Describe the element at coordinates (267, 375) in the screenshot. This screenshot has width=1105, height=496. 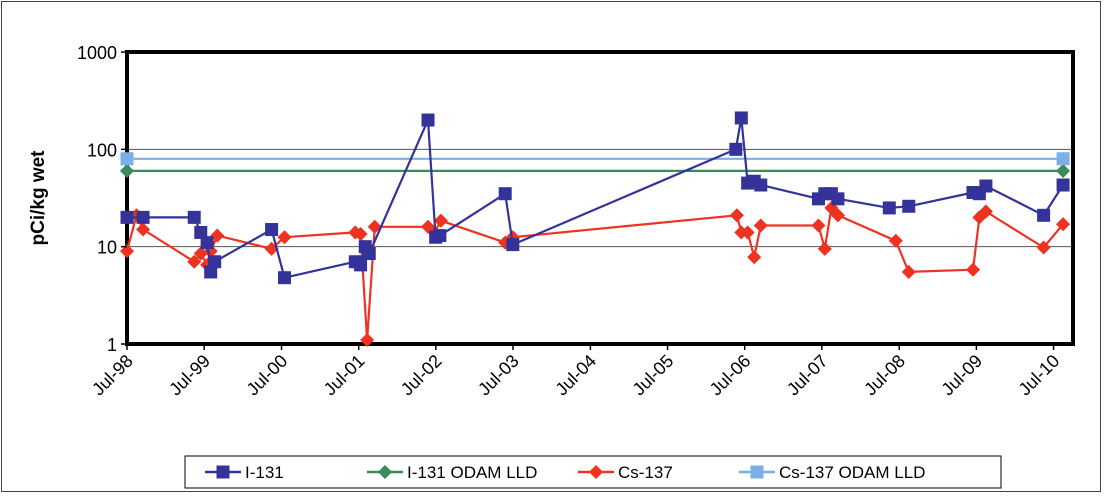
I see `x-tick-label: Jul-00` at that location.